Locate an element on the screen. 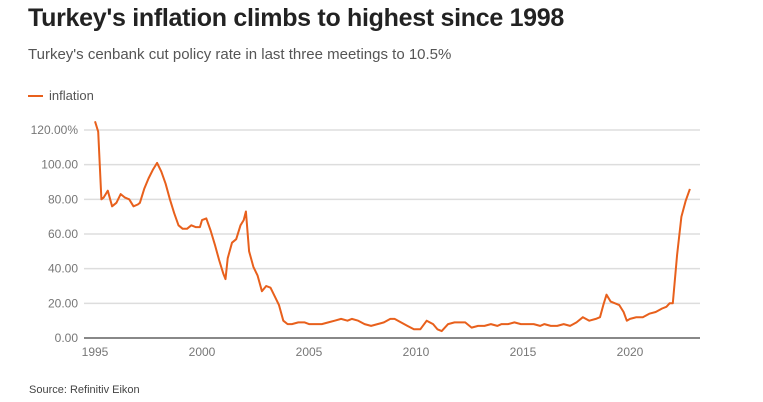 This screenshot has height=402, width=763. y-tick-label: 20.00 is located at coordinates (63, 303).